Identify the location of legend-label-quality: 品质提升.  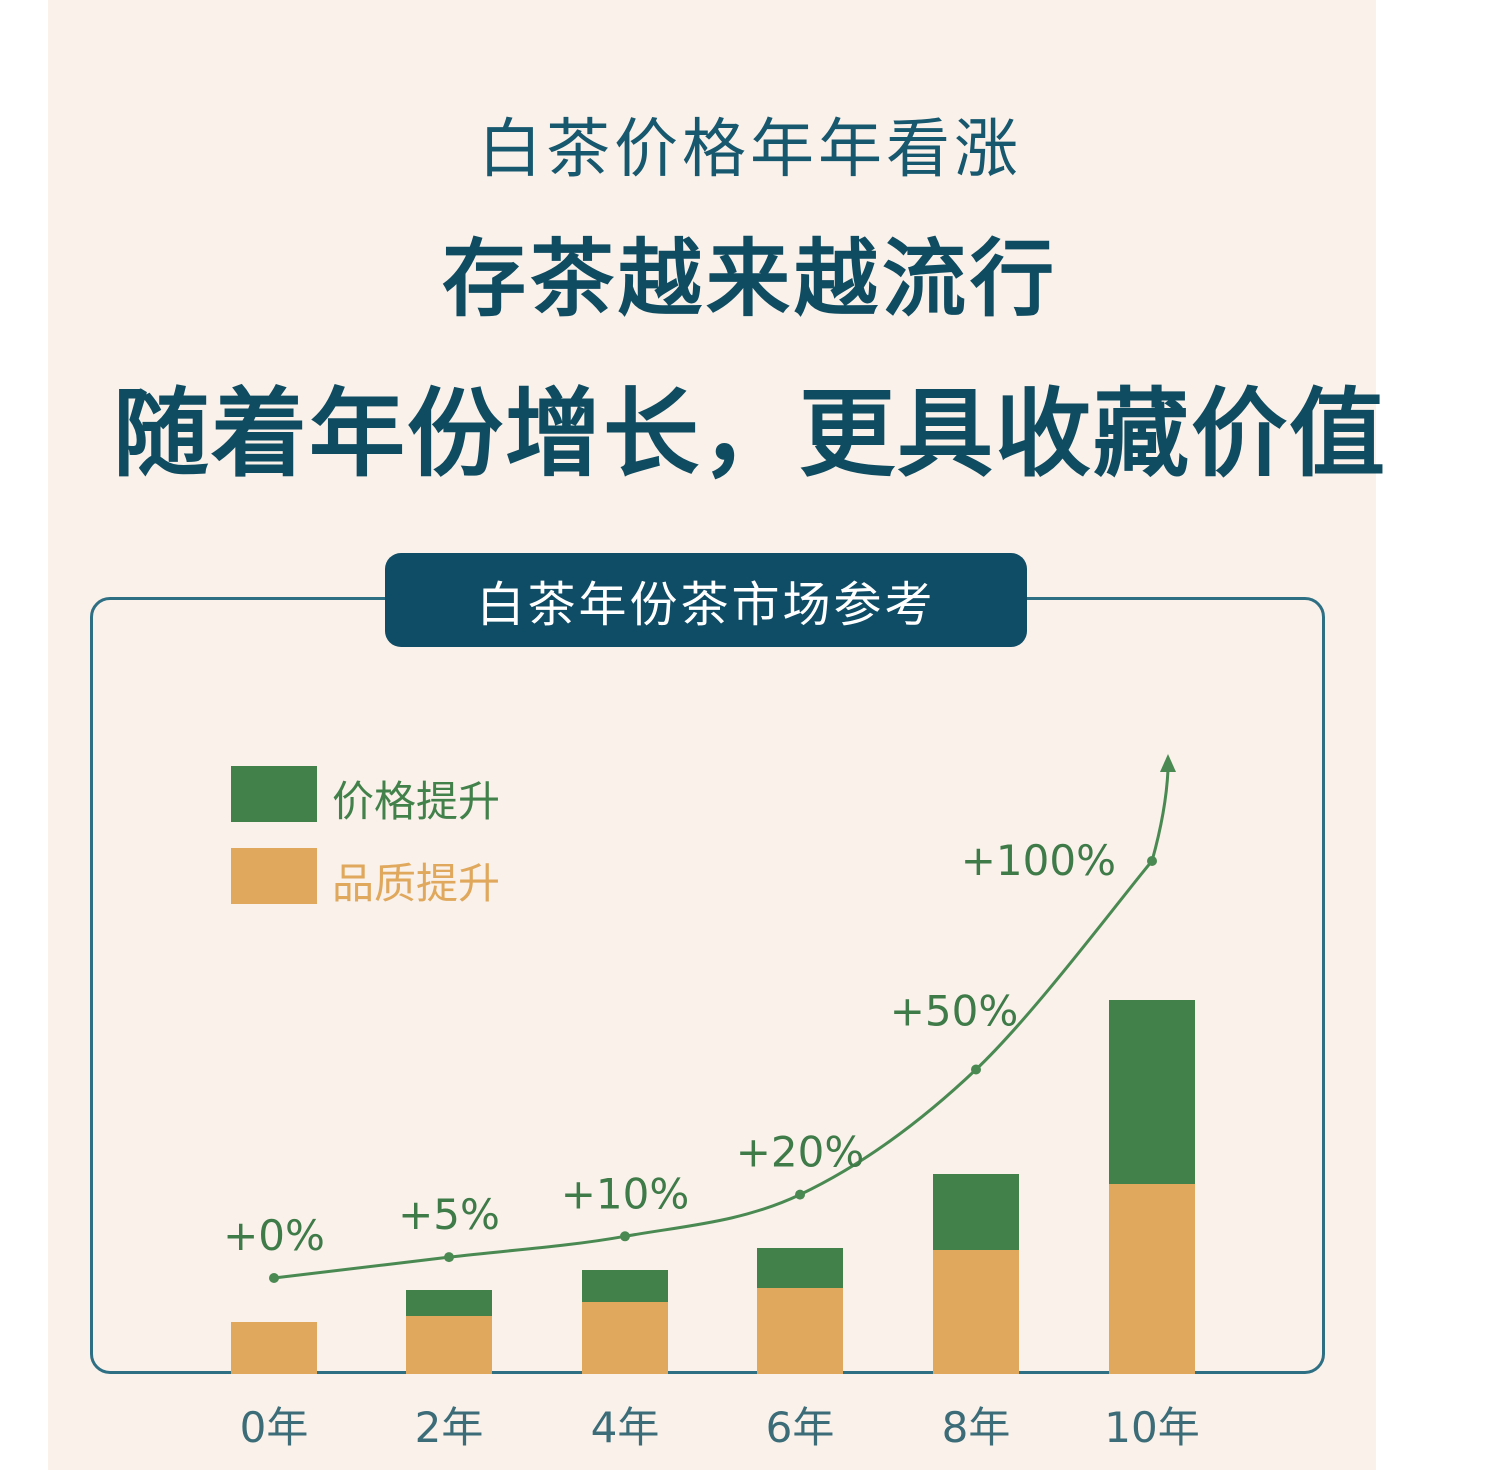
(416, 883).